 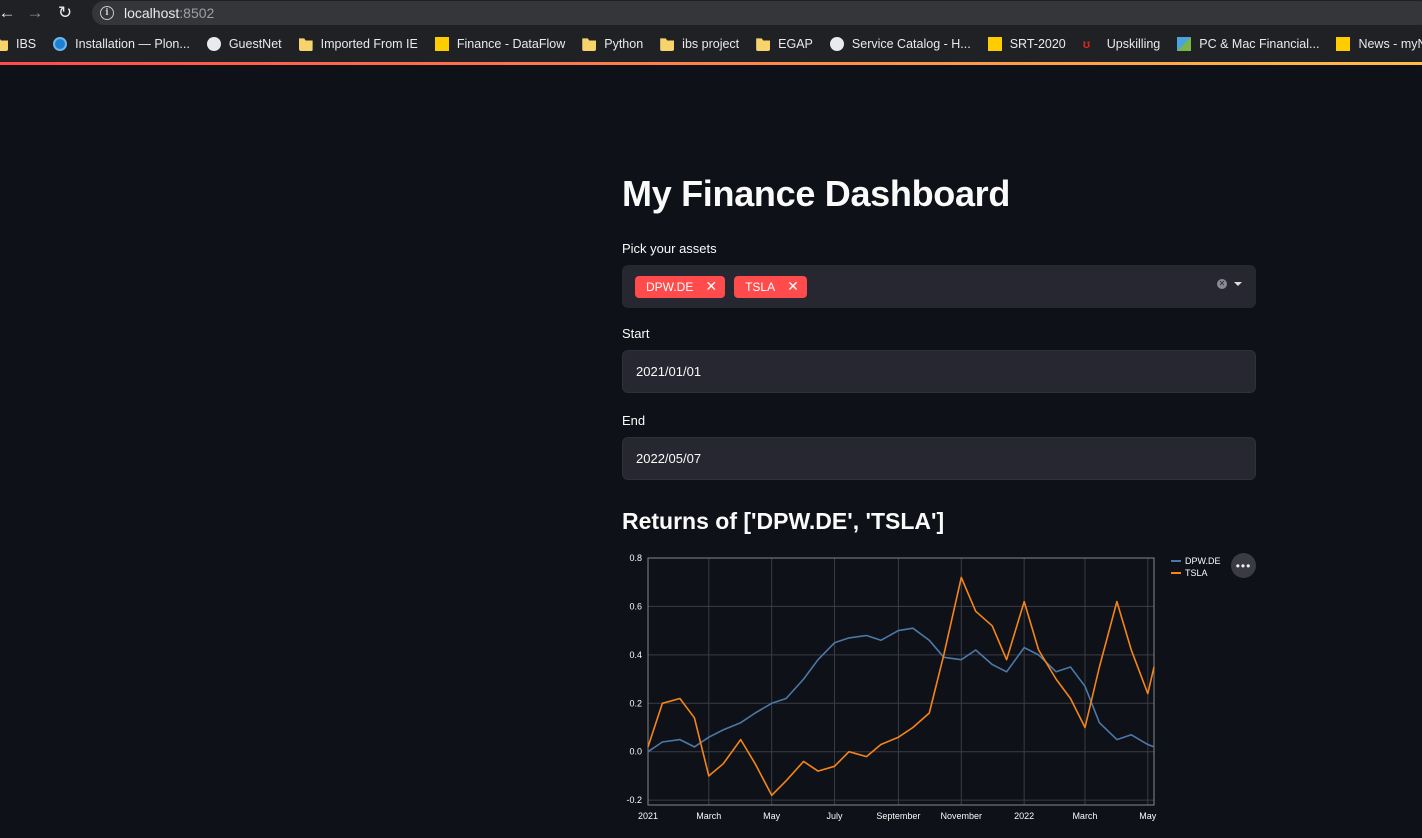 I want to click on bookmark-label: EGAP, so click(x=795, y=44).